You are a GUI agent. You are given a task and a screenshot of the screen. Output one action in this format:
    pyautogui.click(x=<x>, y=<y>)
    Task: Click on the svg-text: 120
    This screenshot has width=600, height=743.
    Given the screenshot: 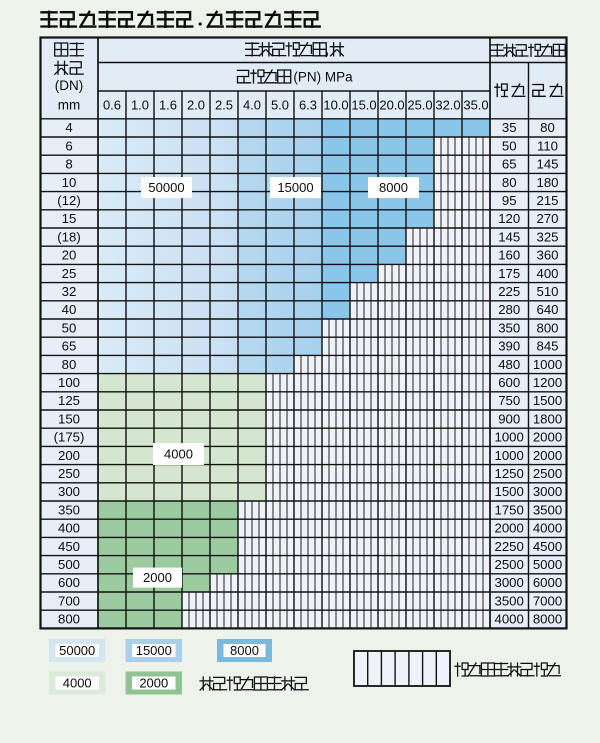 What is the action you would take?
    pyautogui.click(x=509, y=218)
    